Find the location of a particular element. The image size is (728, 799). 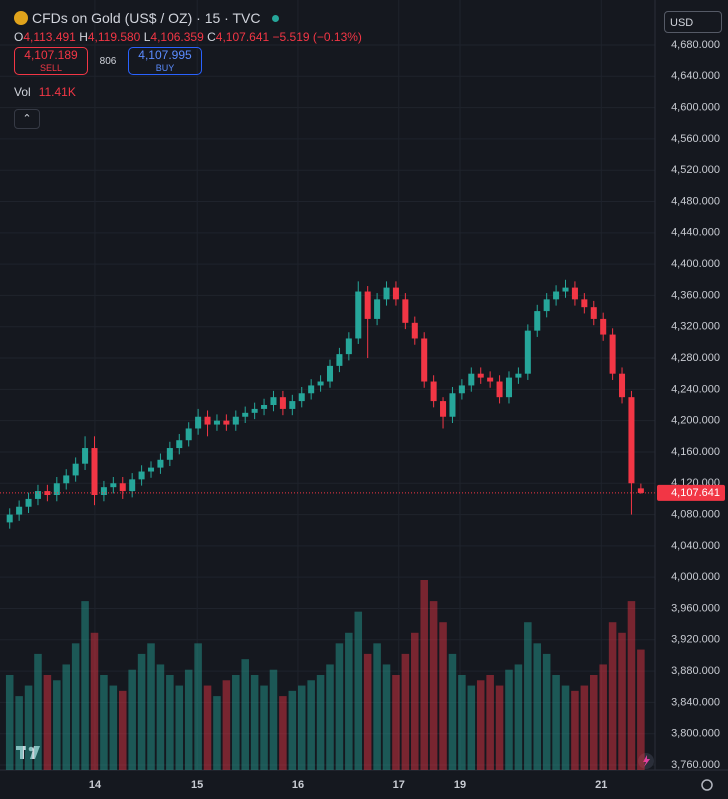

spread: 806 is located at coordinates (108, 61).